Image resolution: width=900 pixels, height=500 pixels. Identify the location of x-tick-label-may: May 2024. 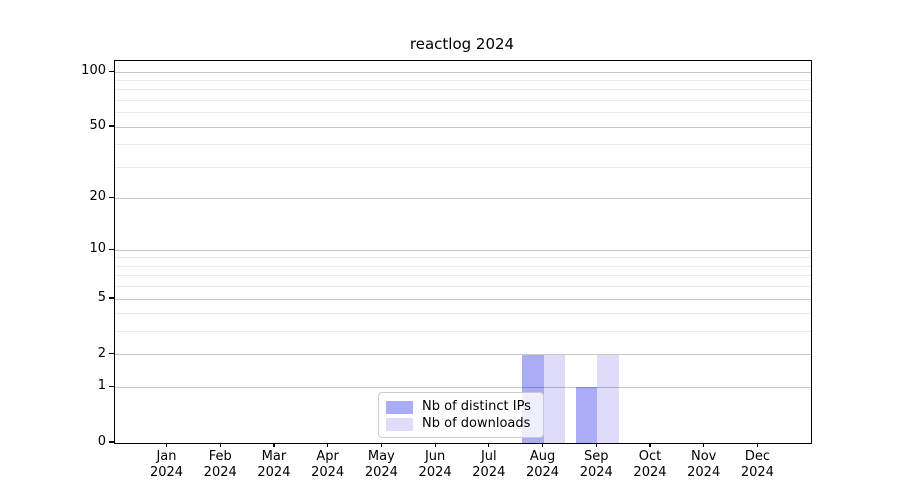
(381, 464).